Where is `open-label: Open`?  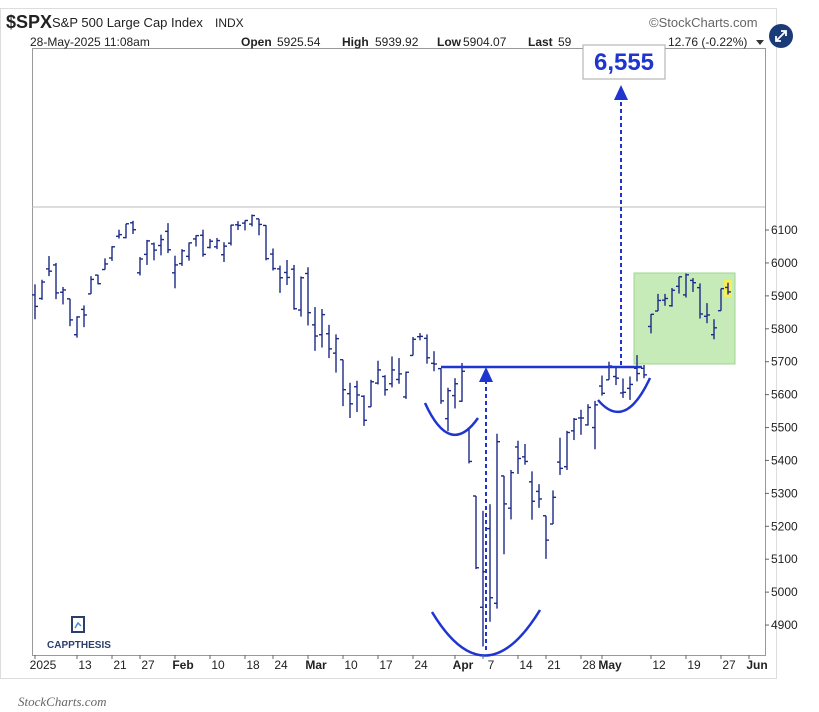 open-label: Open is located at coordinates (256, 42).